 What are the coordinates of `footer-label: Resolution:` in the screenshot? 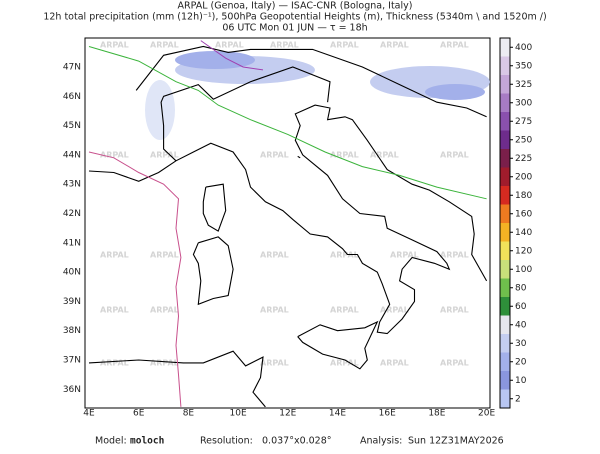 It's located at (226, 441).